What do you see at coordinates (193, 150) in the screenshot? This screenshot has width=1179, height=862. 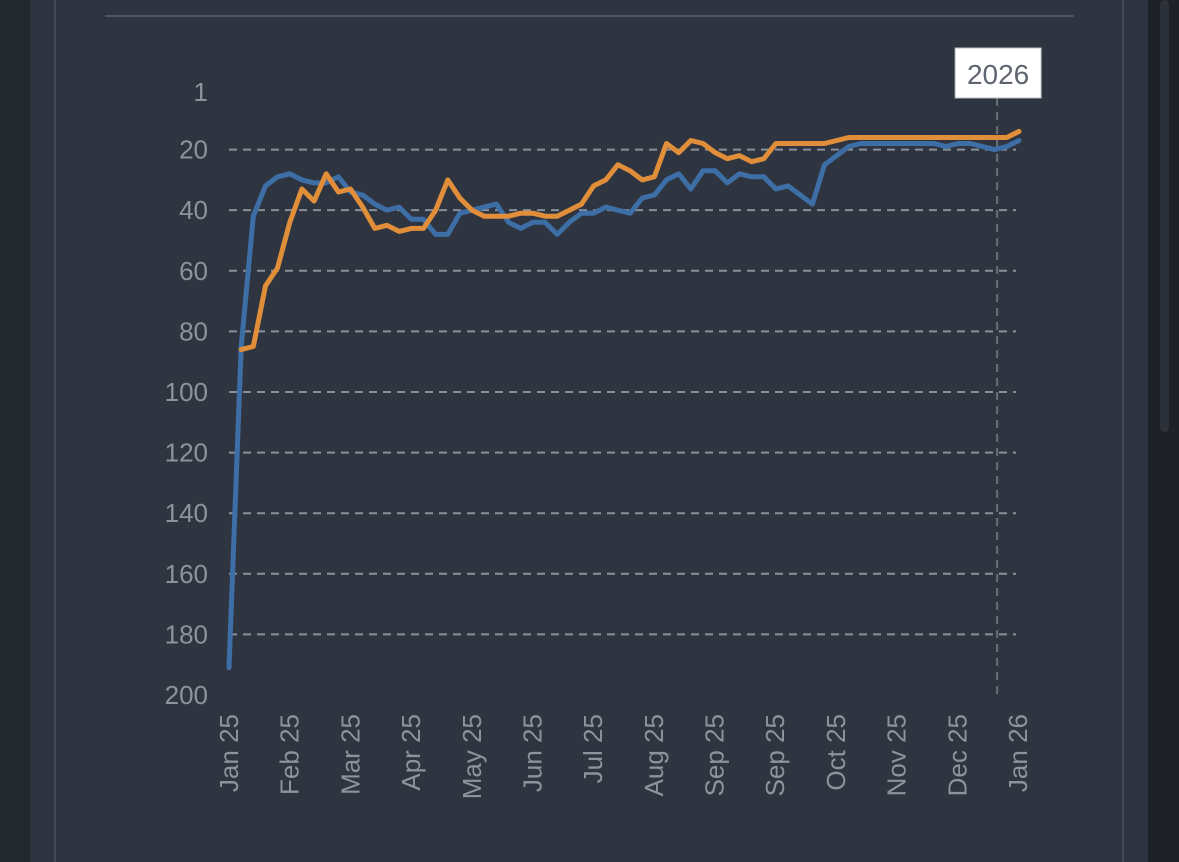 I see `y-tick-label: 20` at bounding box center [193, 150].